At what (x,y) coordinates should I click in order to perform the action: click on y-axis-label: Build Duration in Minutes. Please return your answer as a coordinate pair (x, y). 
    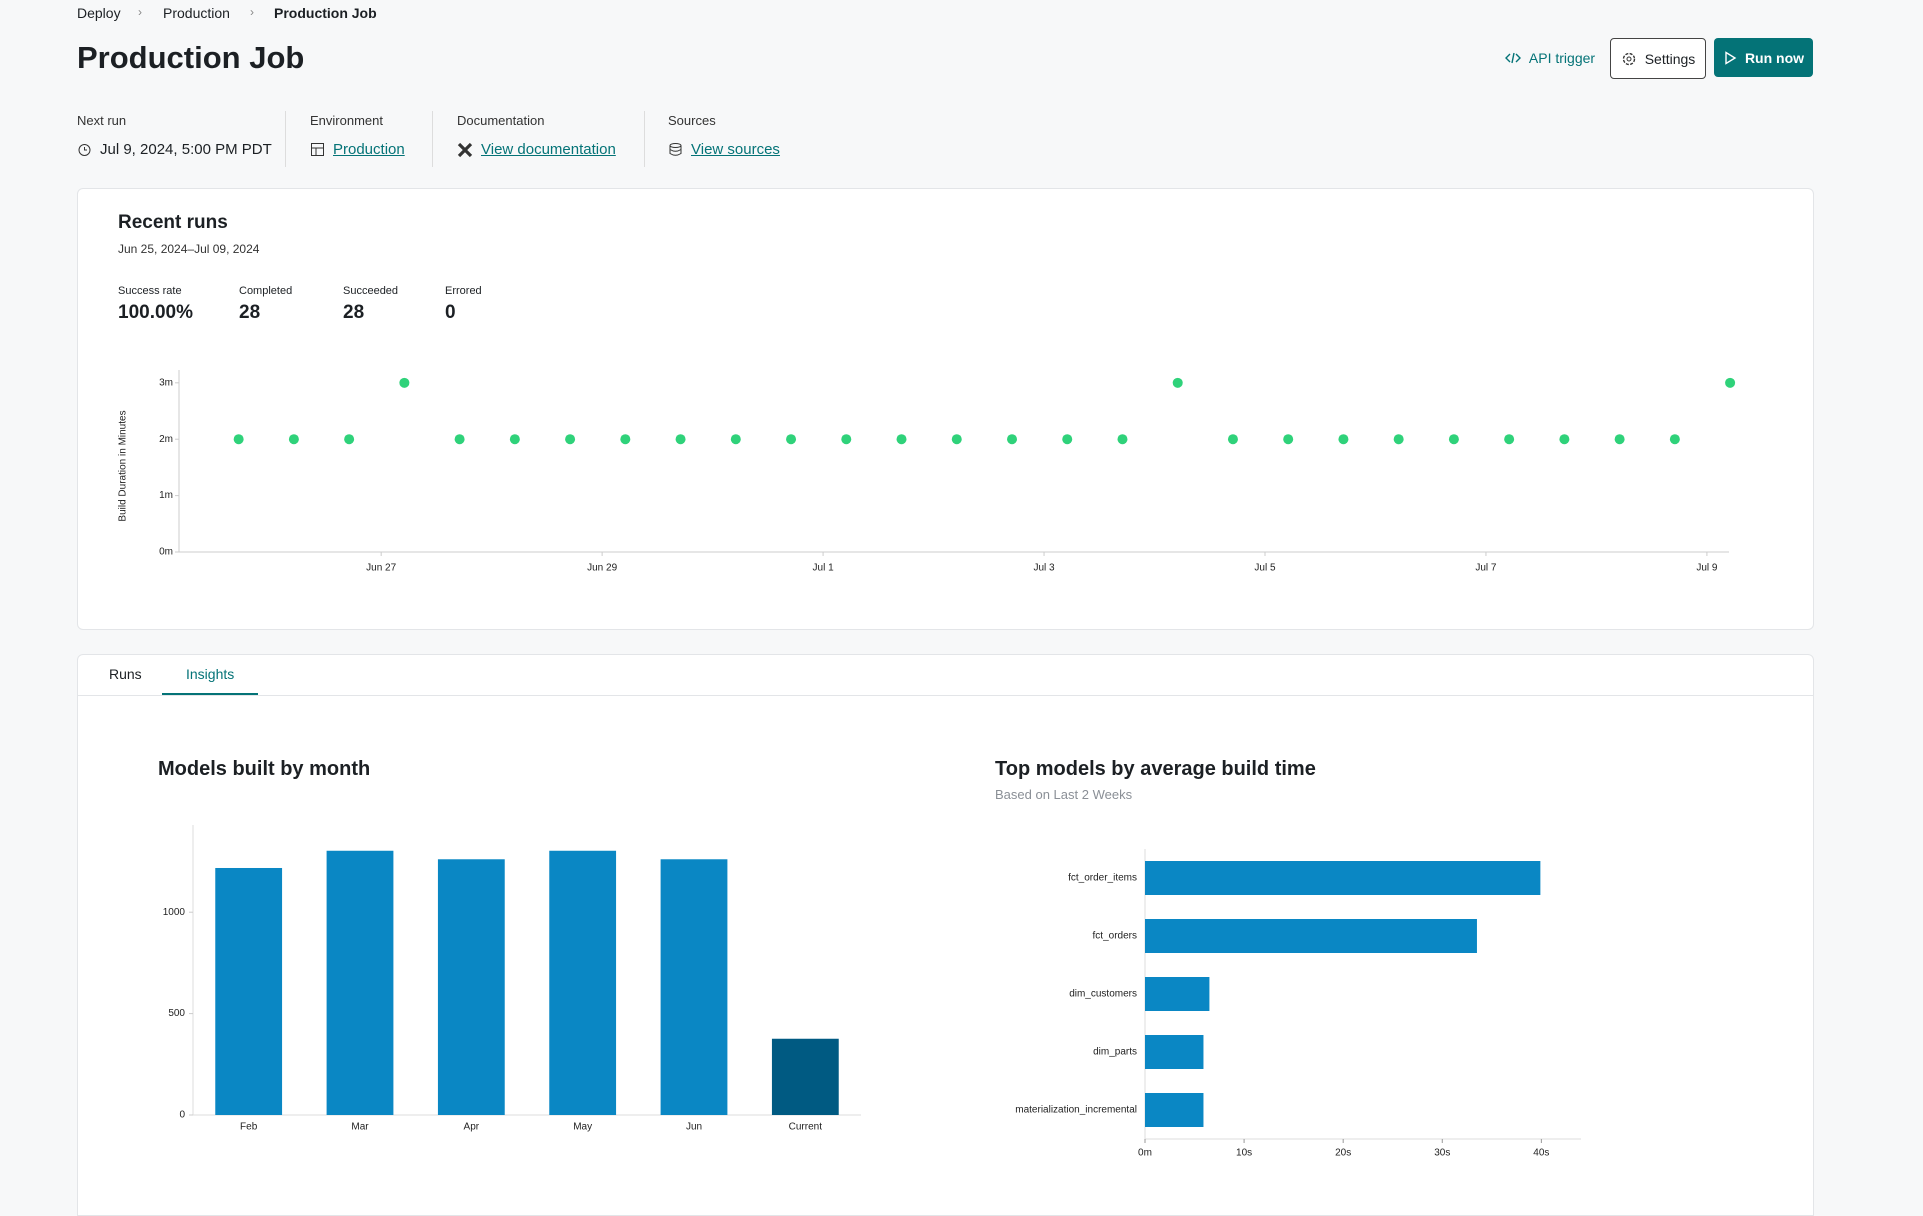
    Looking at the image, I should click on (123, 465).